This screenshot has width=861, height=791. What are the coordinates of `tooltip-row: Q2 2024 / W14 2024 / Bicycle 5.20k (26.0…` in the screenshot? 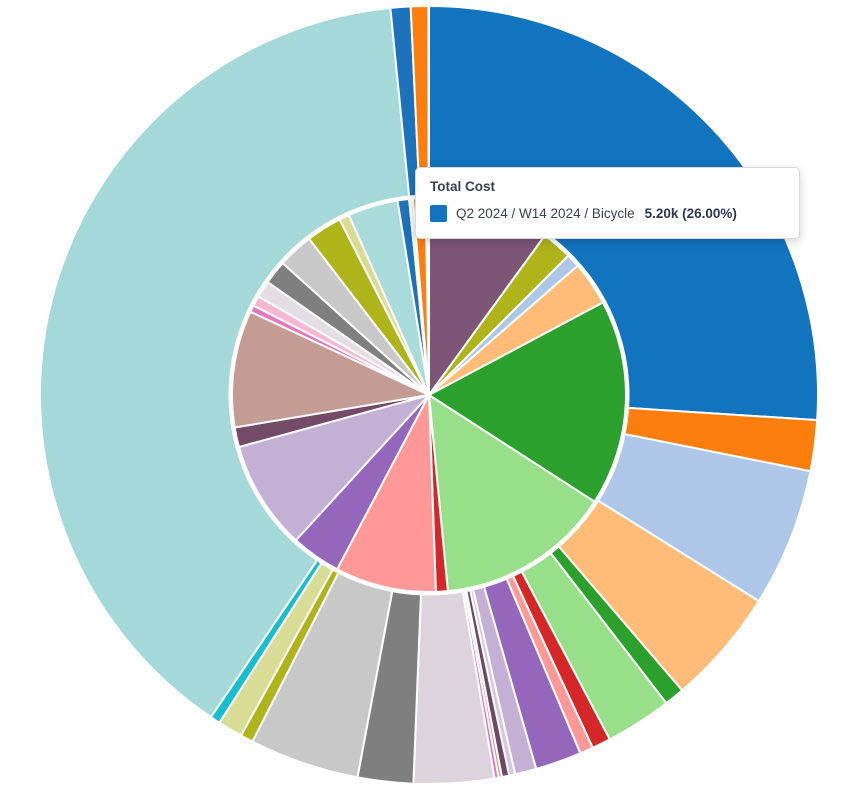 It's located at (607, 213).